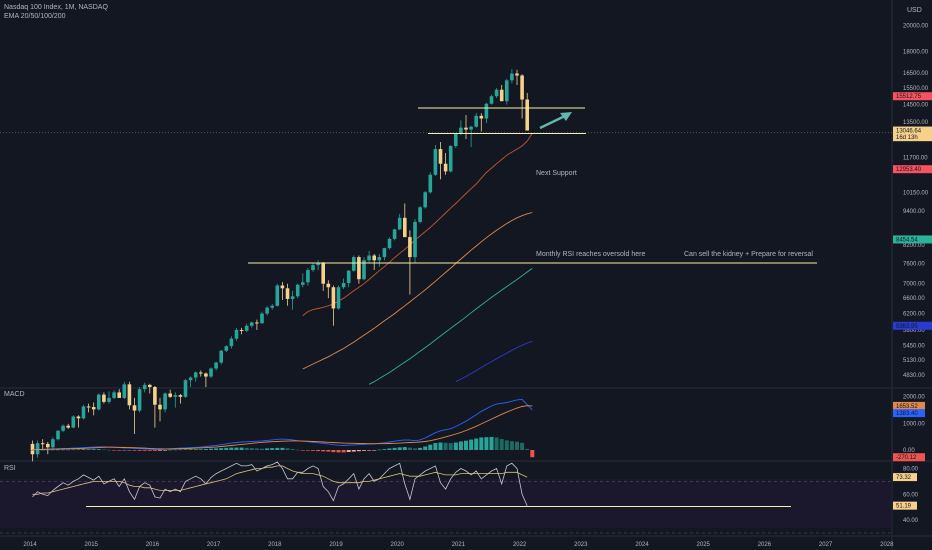  What do you see at coordinates (280, 484) in the screenshot?
I see `rsi-line` at bounding box center [280, 484].